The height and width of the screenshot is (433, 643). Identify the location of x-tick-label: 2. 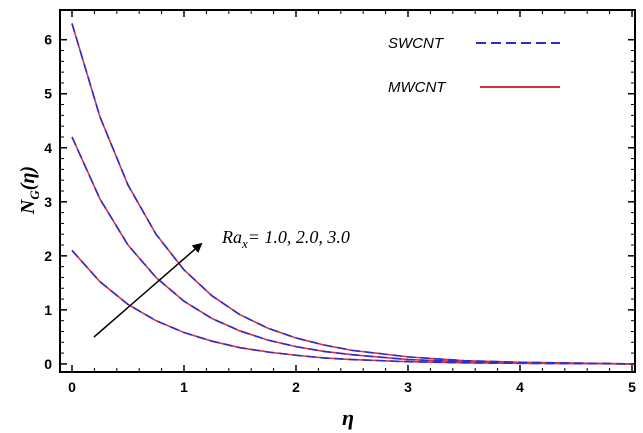
(296, 387).